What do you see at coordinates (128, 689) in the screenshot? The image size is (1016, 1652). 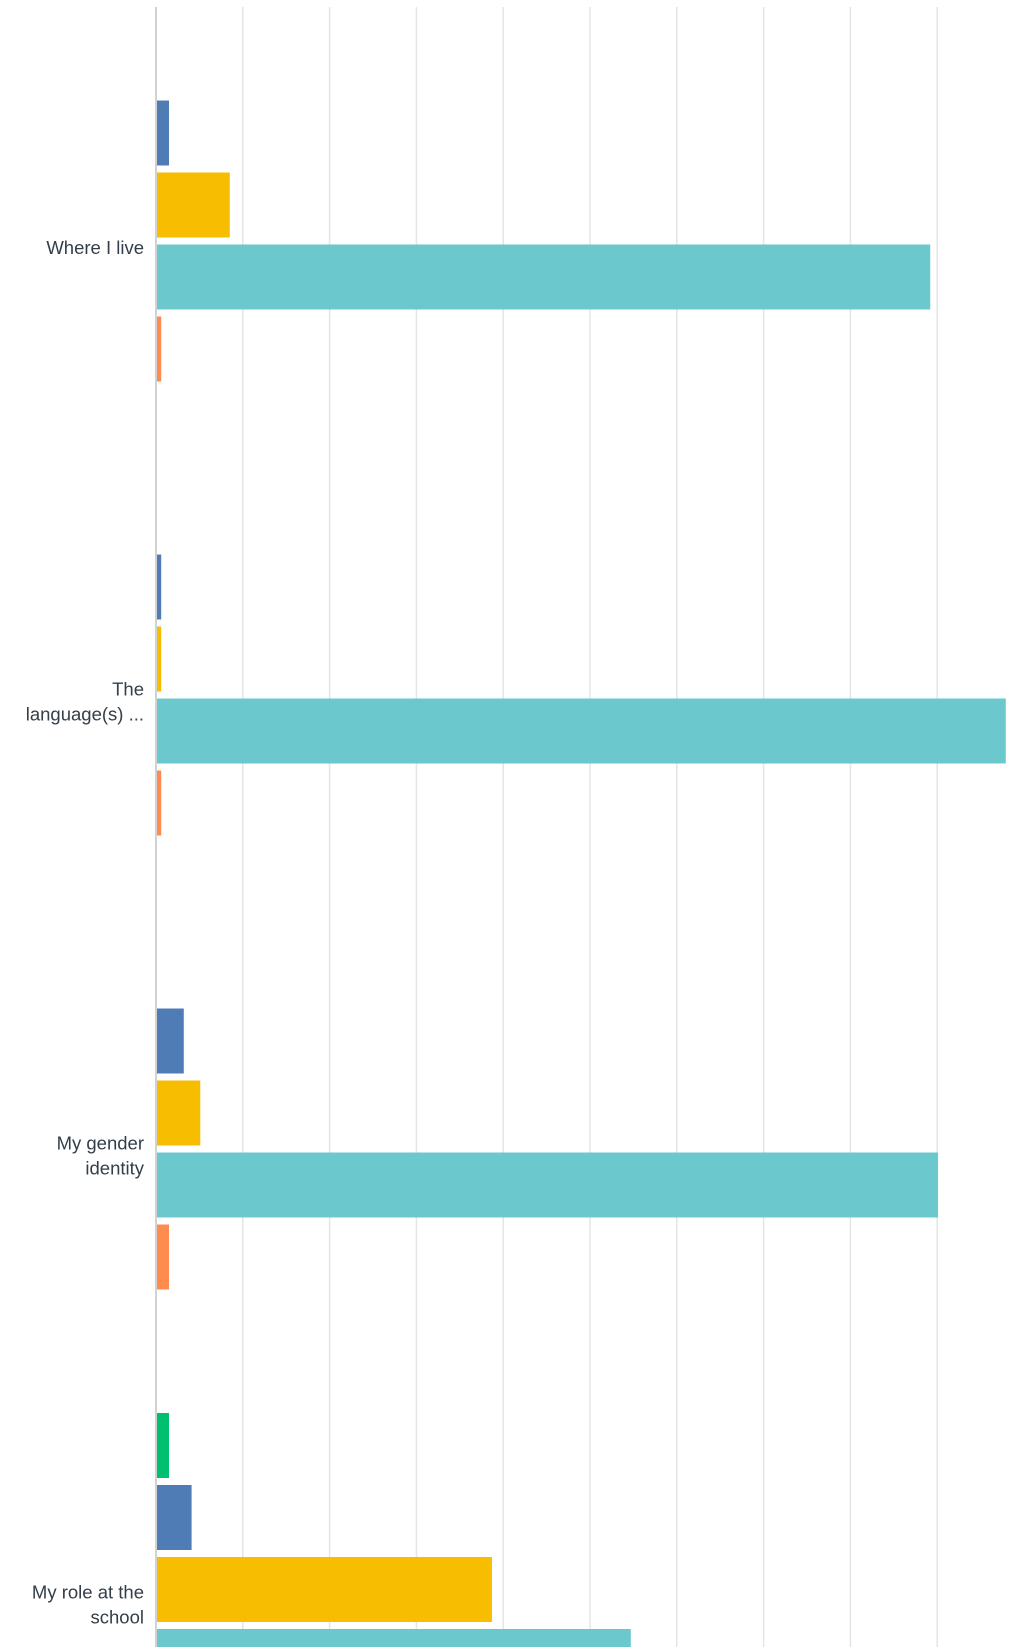 I see `category-label: The` at bounding box center [128, 689].